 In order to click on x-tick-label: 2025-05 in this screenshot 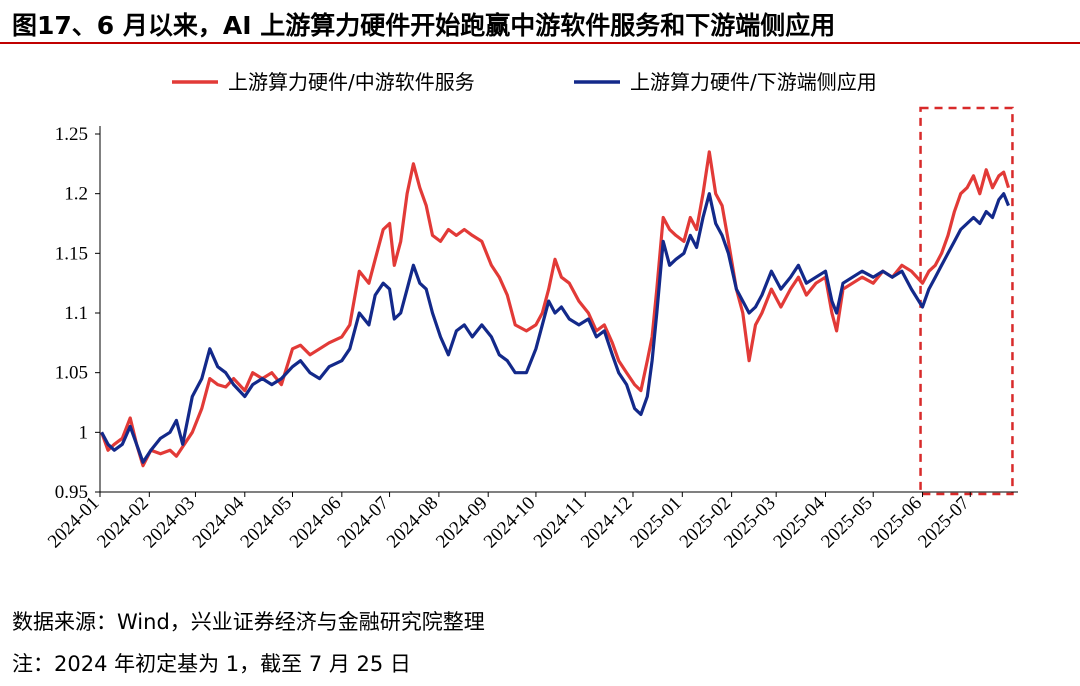, I will do `click(847, 523)`.